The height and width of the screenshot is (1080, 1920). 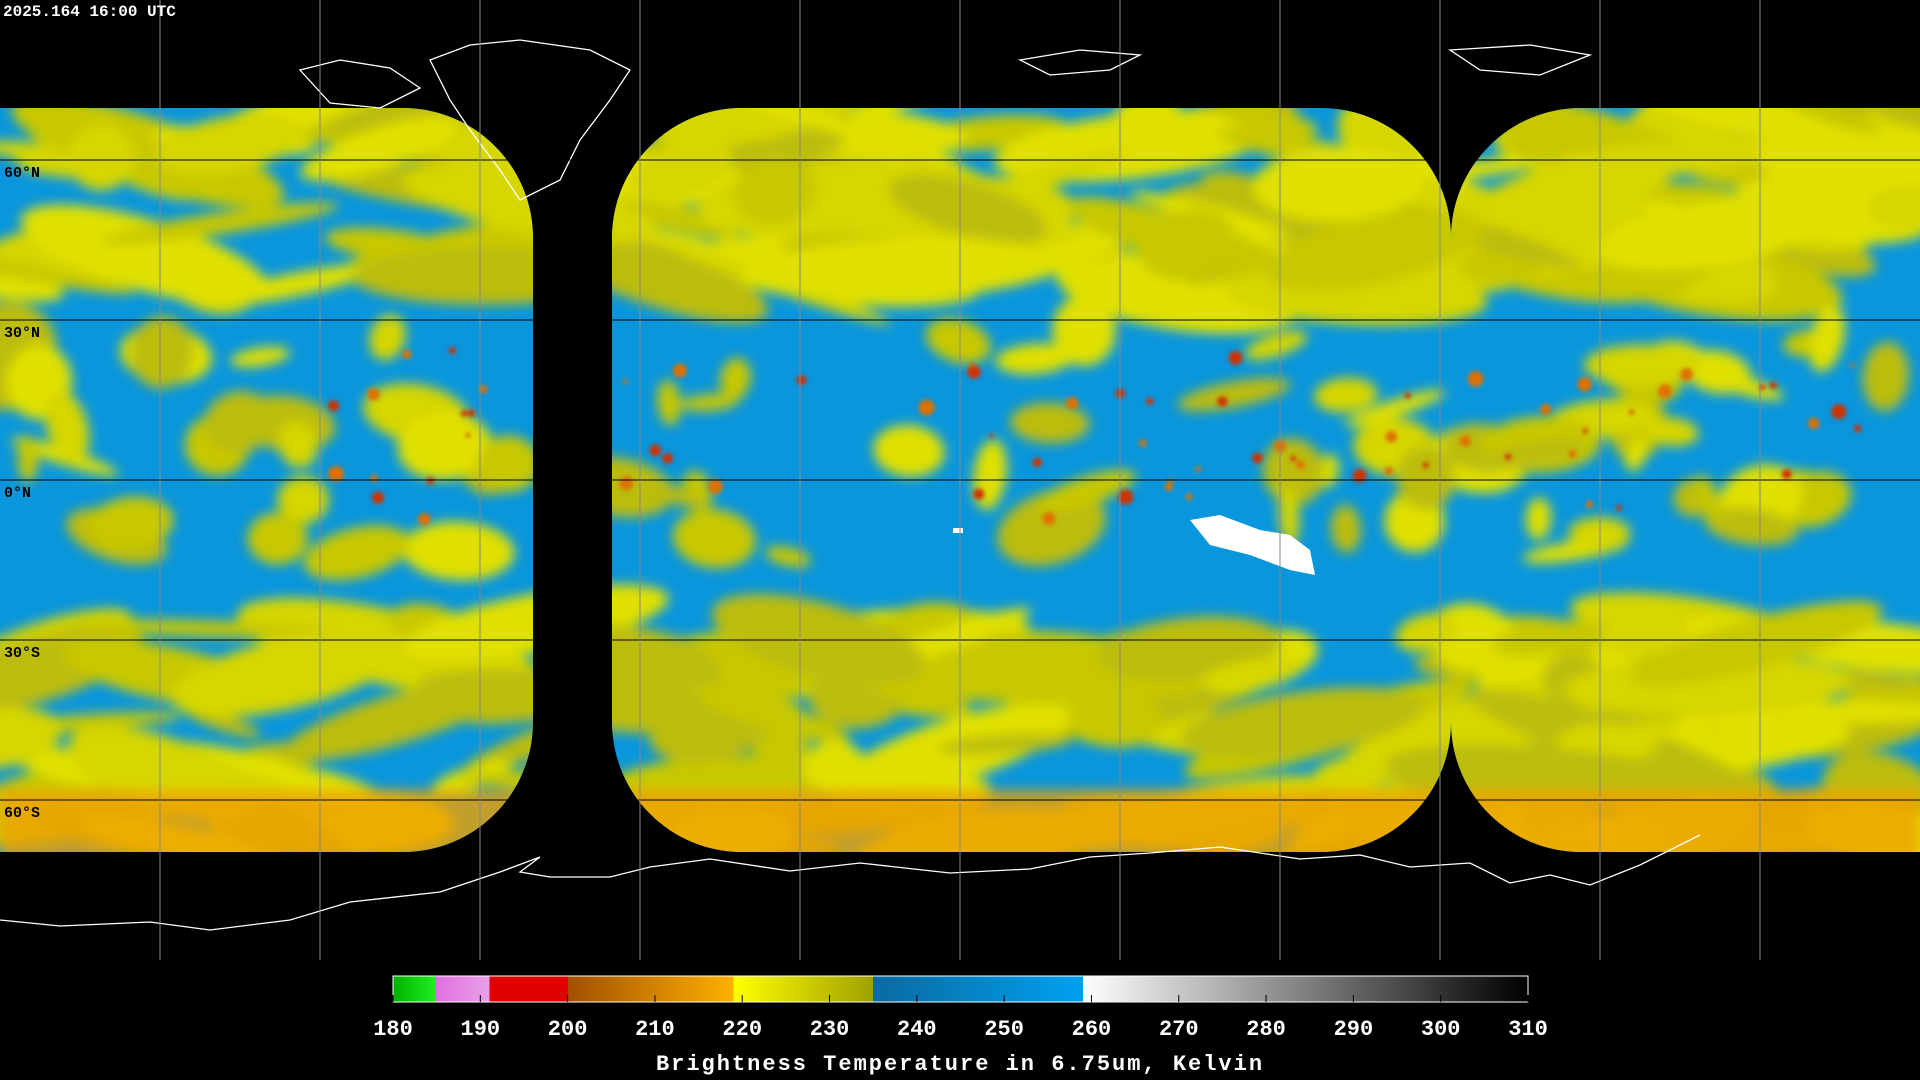 What do you see at coordinates (742, 1029) in the screenshot?
I see `colorbar-tick-label: 220` at bounding box center [742, 1029].